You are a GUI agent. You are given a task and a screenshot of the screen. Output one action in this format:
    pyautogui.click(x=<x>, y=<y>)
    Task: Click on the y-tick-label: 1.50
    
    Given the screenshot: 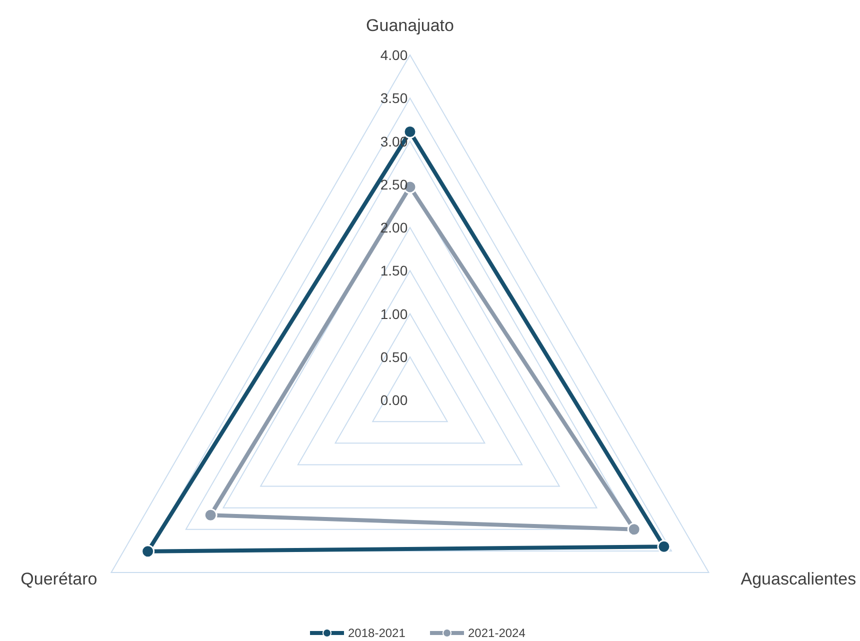 What is the action you would take?
    pyautogui.click(x=394, y=270)
    